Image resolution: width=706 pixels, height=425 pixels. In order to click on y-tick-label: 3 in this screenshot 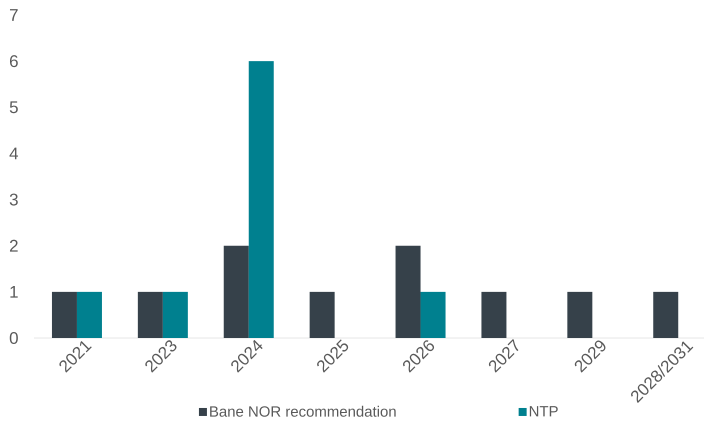, I will do `click(14, 200)`.